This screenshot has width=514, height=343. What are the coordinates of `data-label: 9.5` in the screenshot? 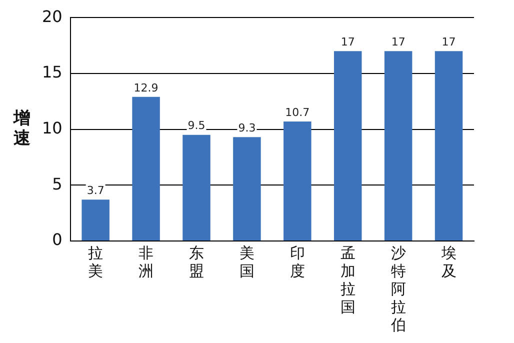 It's located at (197, 125).